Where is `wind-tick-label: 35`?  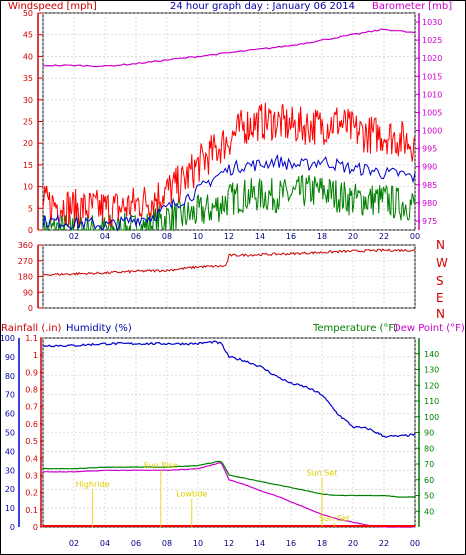
wind-tick-label: 35 is located at coordinates (28, 78).